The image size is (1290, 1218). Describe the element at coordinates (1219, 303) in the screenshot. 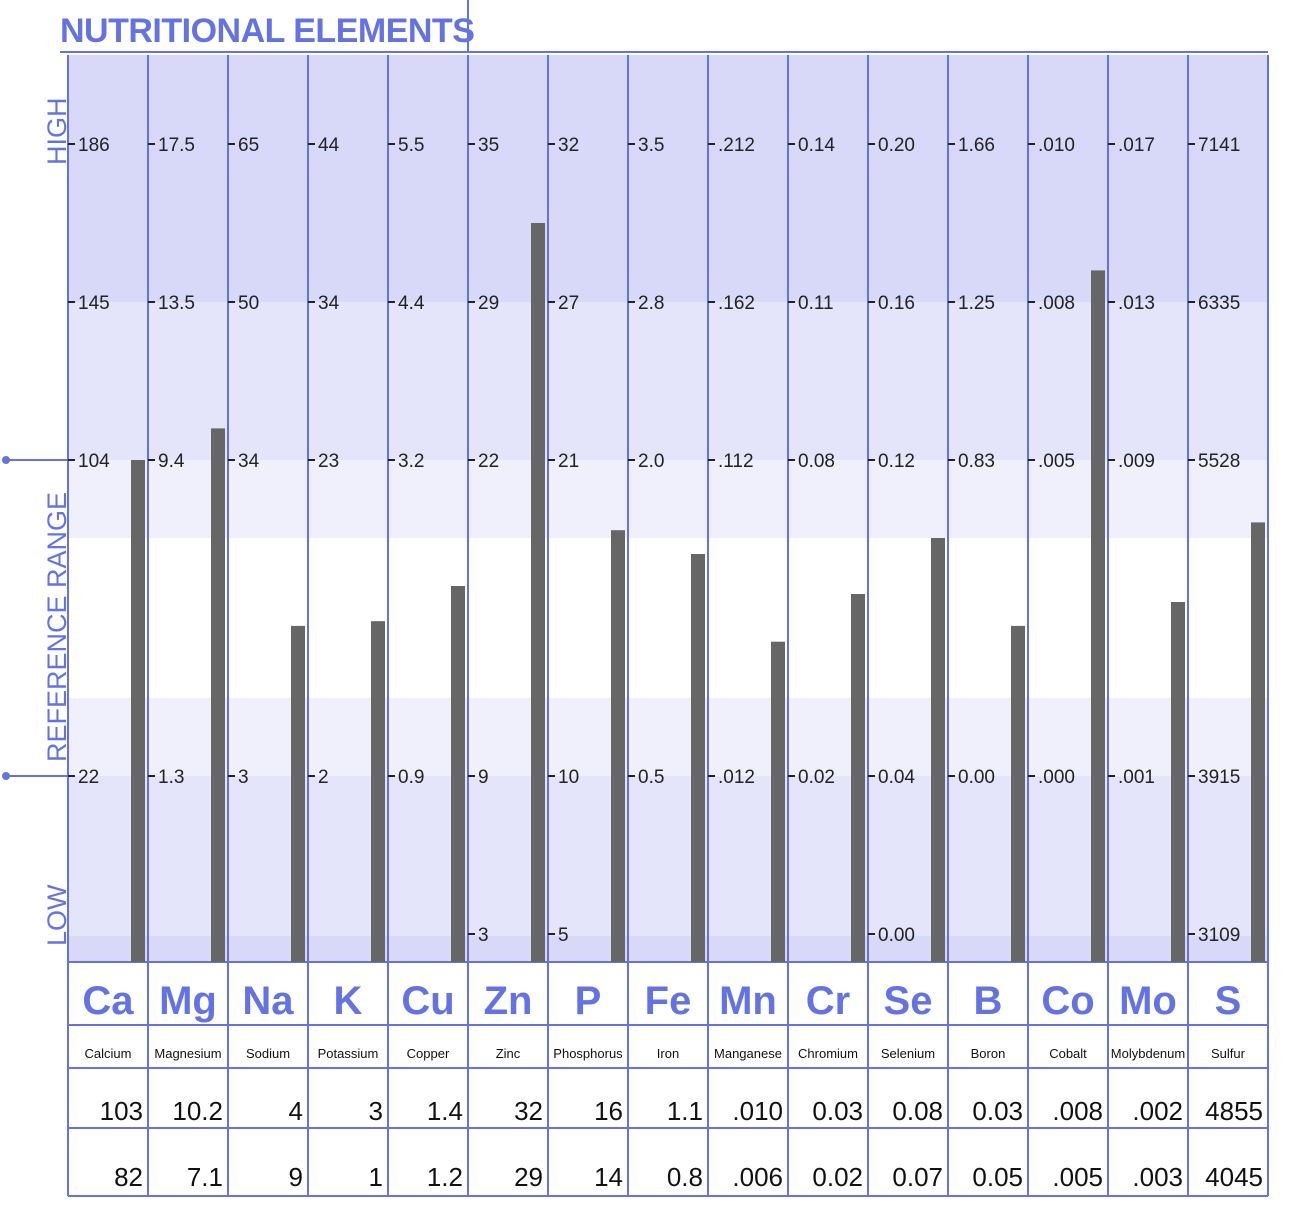

I see `tick-label: 6335` at that location.